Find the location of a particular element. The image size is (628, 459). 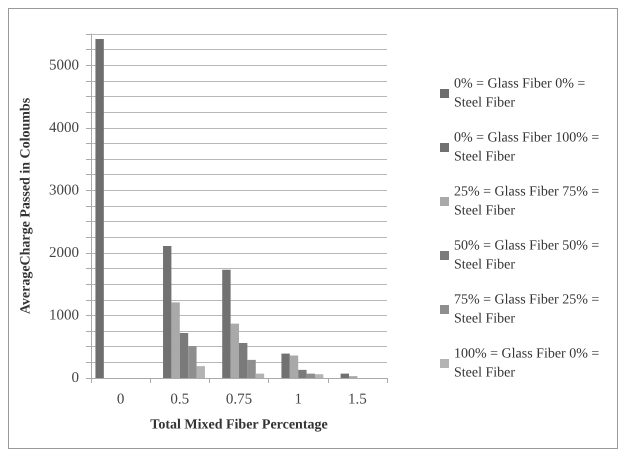

legend-label: 0% = Glass Fiber 0% = Steel Fiber is located at coordinates (521, 93).